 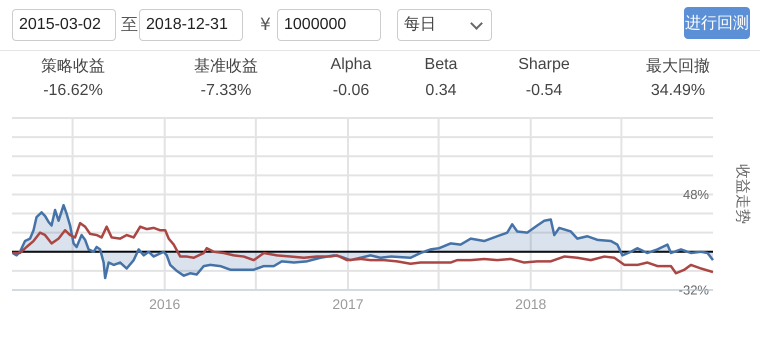 I want to click on text: 最大回撤, so click(x=678, y=66).